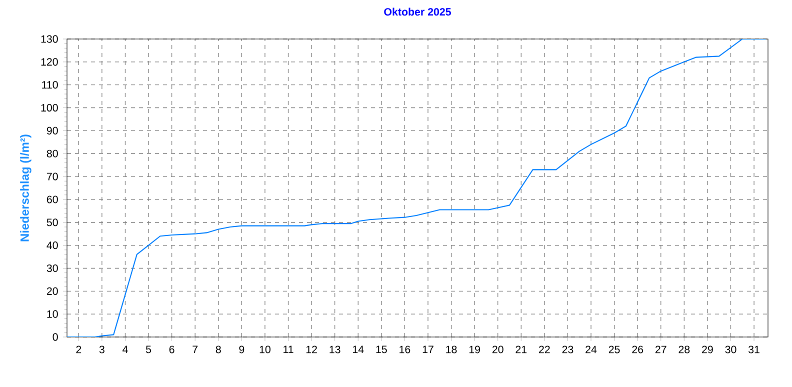  Describe the element at coordinates (521, 350) in the screenshot. I see `x-tick-label: 21` at that location.